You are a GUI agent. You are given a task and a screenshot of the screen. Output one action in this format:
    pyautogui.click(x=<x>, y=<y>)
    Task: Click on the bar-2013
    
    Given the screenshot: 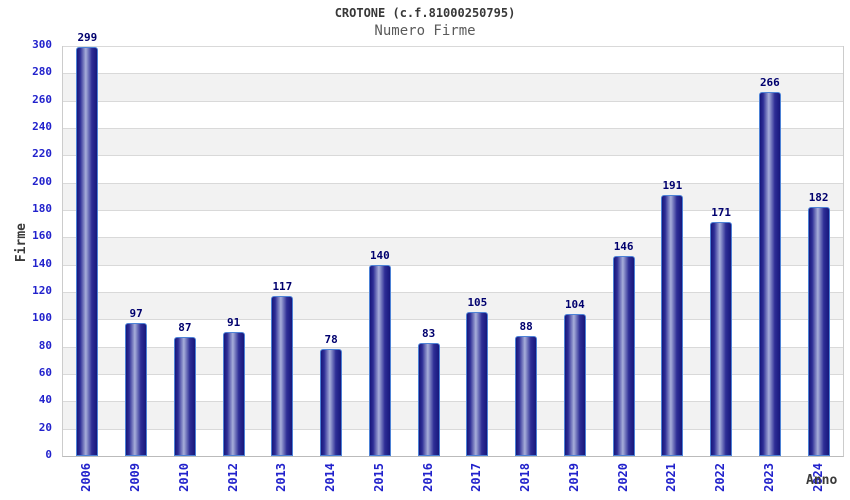 What is the action you would take?
    pyautogui.click(x=282, y=376)
    